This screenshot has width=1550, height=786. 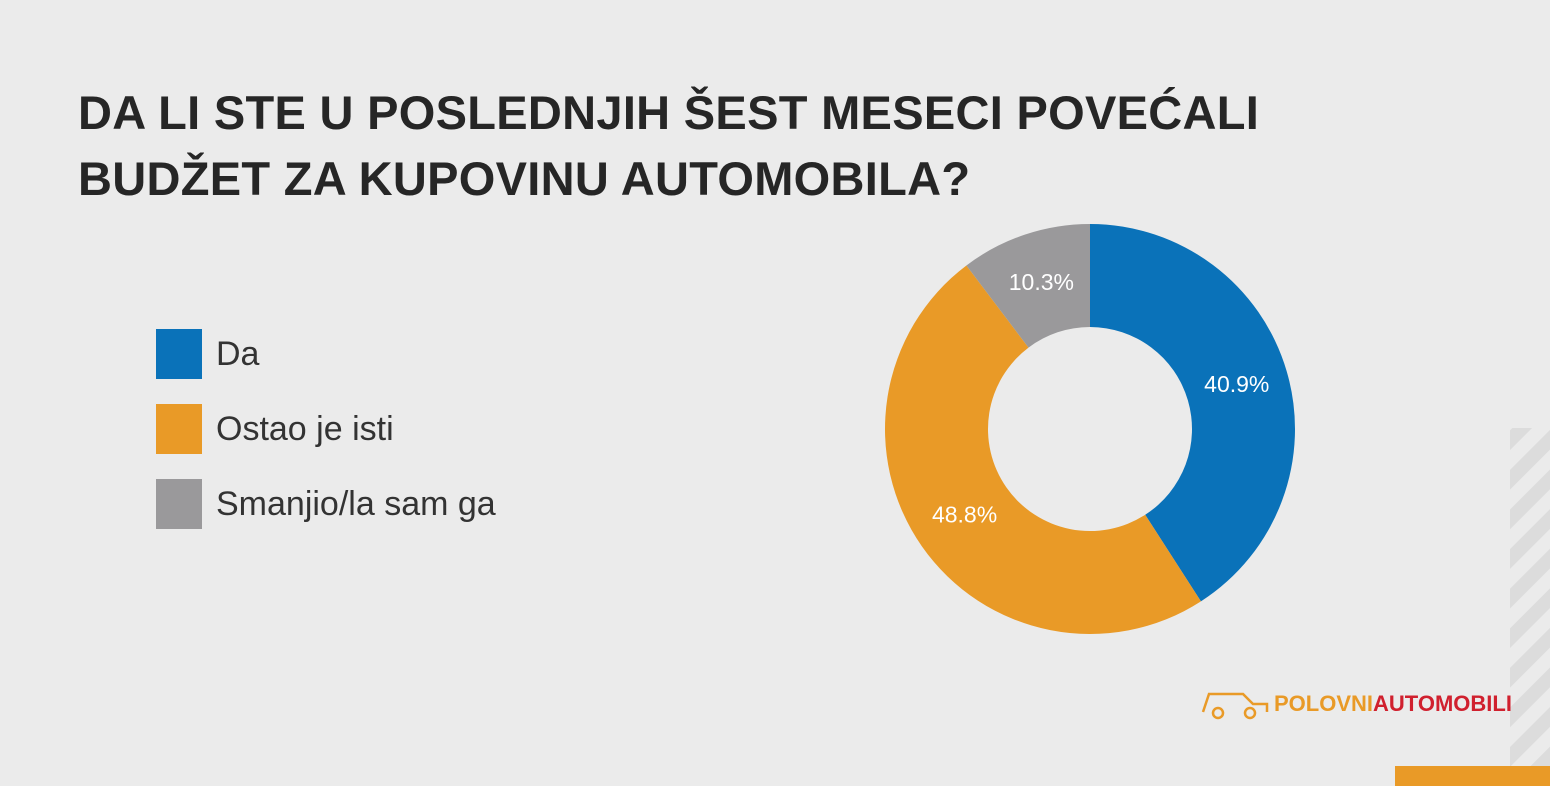 What do you see at coordinates (1323, 703) in the screenshot?
I see `brand-part: POLOVNI` at bounding box center [1323, 703].